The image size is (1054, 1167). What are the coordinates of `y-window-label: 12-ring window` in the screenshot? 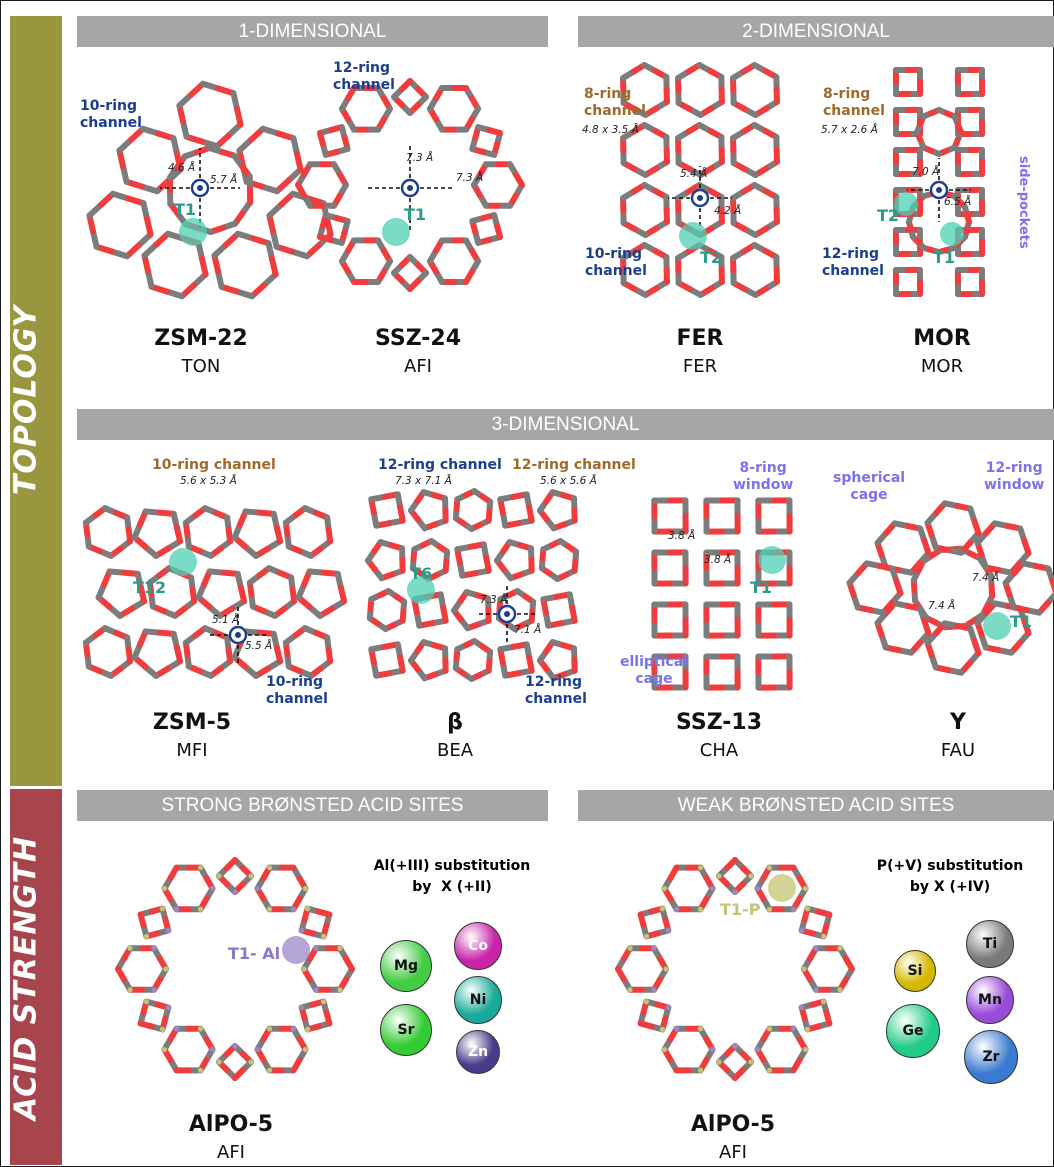 It's located at (1014, 476).